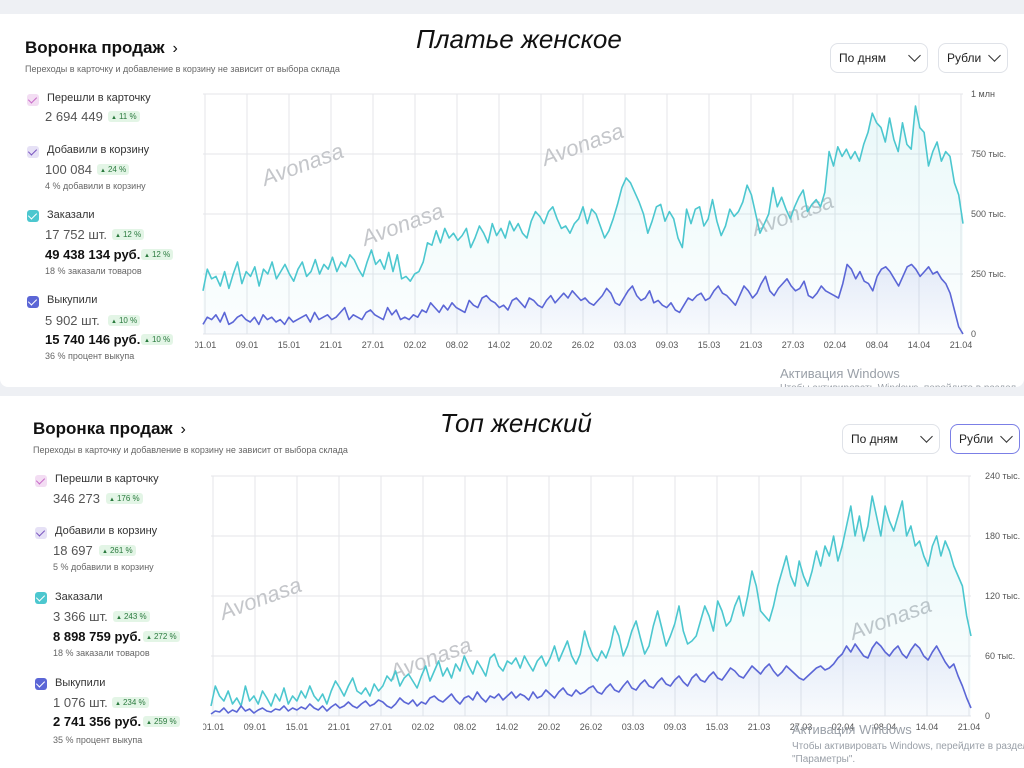 The width and height of the screenshot is (1024, 768). I want to click on x-tick-label: 15.01, so click(297, 727).